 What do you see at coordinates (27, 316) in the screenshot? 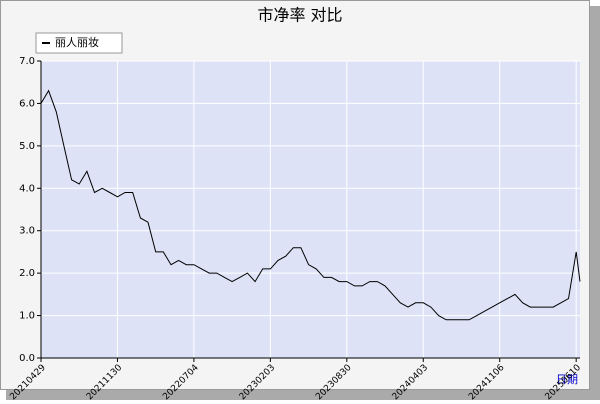
I see `y-tick-label: 1.0` at bounding box center [27, 316].